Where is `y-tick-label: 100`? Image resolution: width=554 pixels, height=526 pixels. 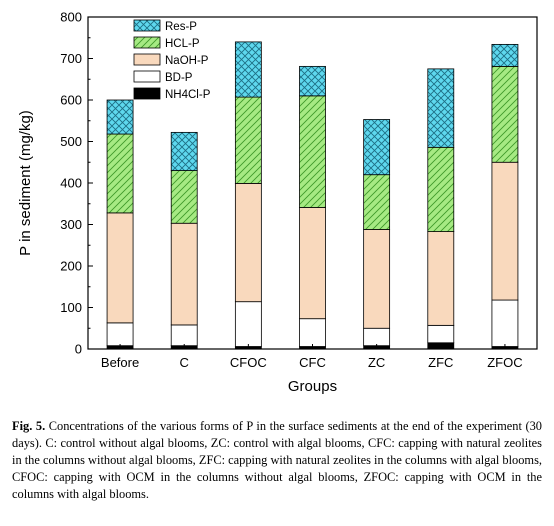 y-tick-label: 100 is located at coordinates (71, 307).